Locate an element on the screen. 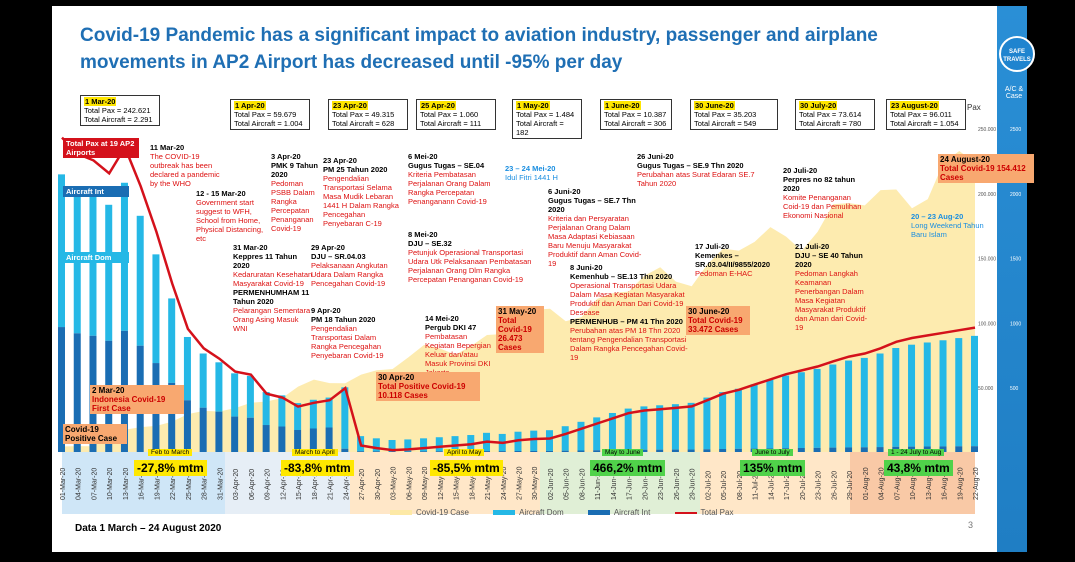  x-tick-58: 22-Aug-20 is located at coordinates (976, 483).